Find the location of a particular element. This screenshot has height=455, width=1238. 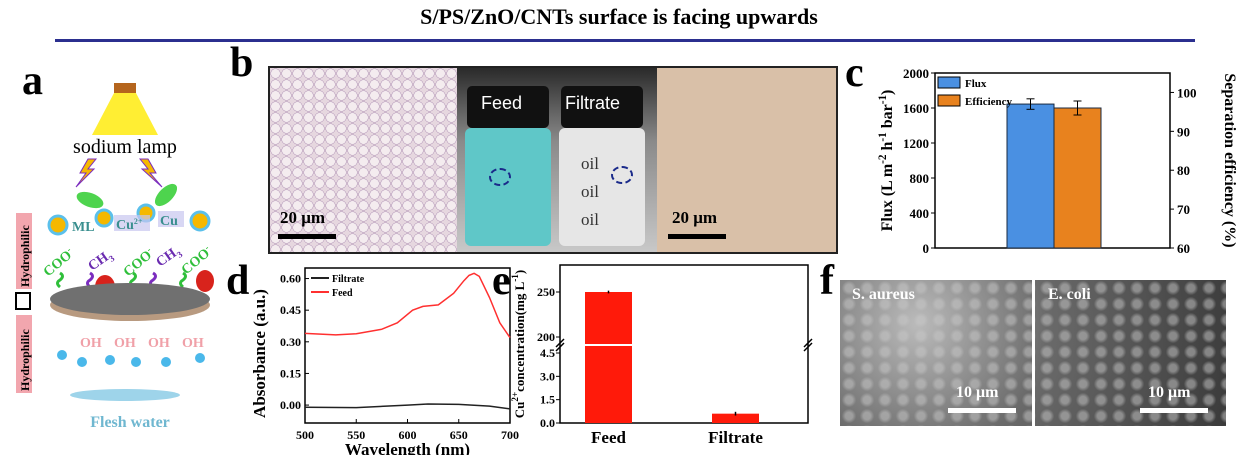

legend-label: Flux is located at coordinates (976, 84).